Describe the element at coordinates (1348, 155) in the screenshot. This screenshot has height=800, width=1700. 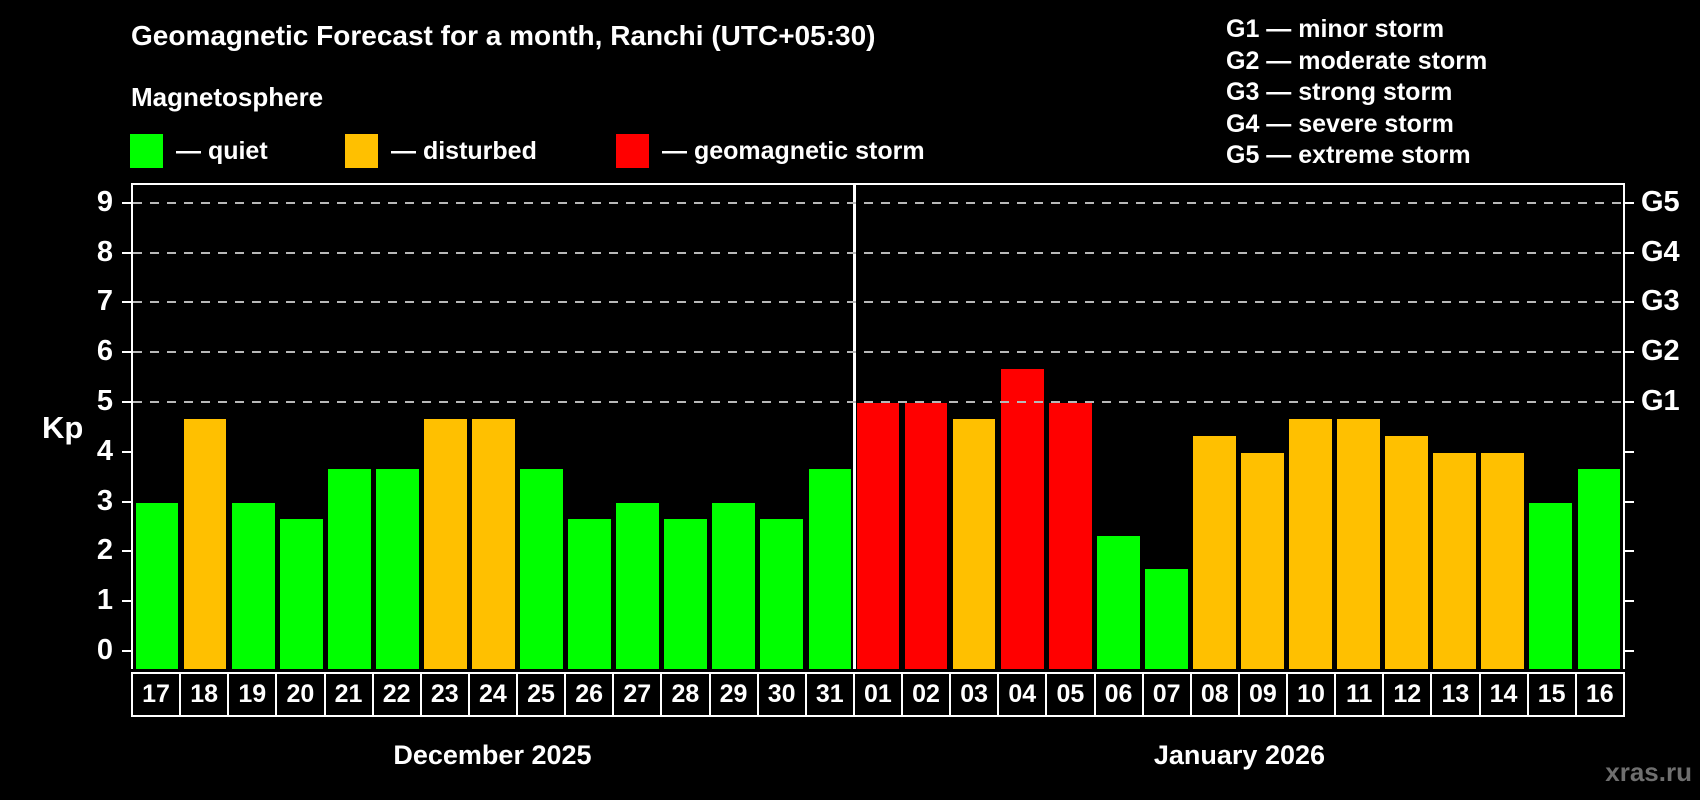
I see `g-legend-line: G5 — extreme storm` at that location.